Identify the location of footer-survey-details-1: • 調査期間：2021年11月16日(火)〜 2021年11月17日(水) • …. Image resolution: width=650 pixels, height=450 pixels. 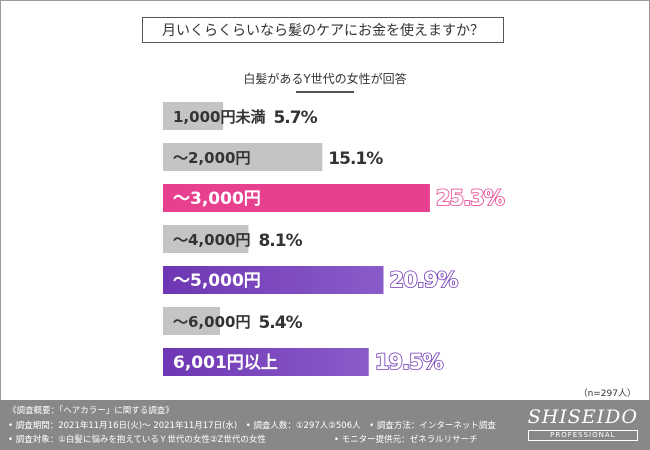
(252, 426).